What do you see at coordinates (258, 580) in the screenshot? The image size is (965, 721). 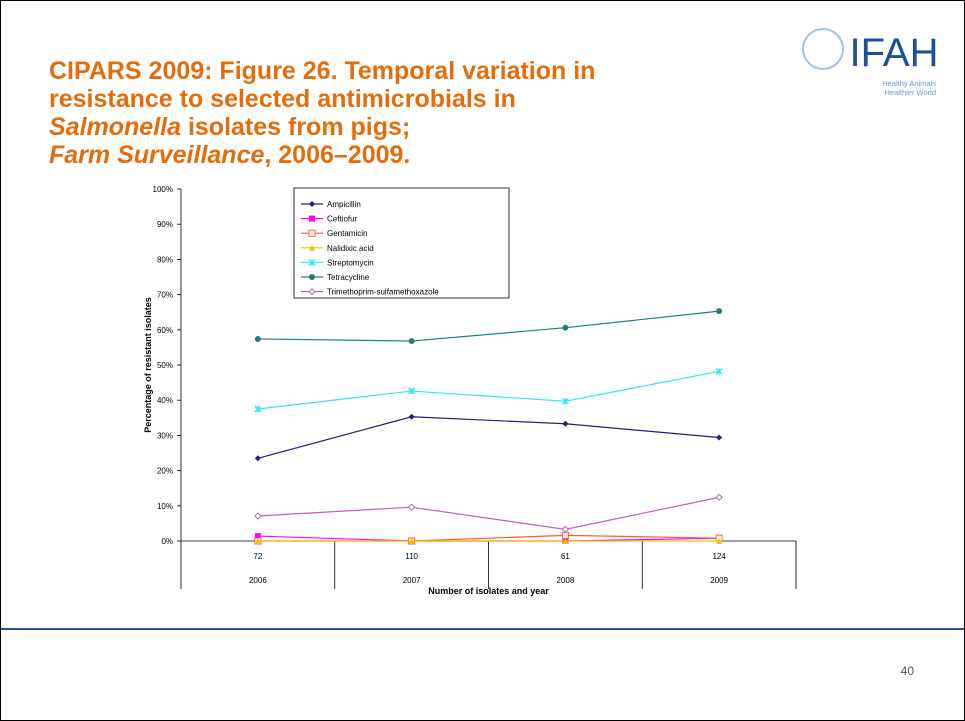 I see `x-group-label: 2006` at bounding box center [258, 580].